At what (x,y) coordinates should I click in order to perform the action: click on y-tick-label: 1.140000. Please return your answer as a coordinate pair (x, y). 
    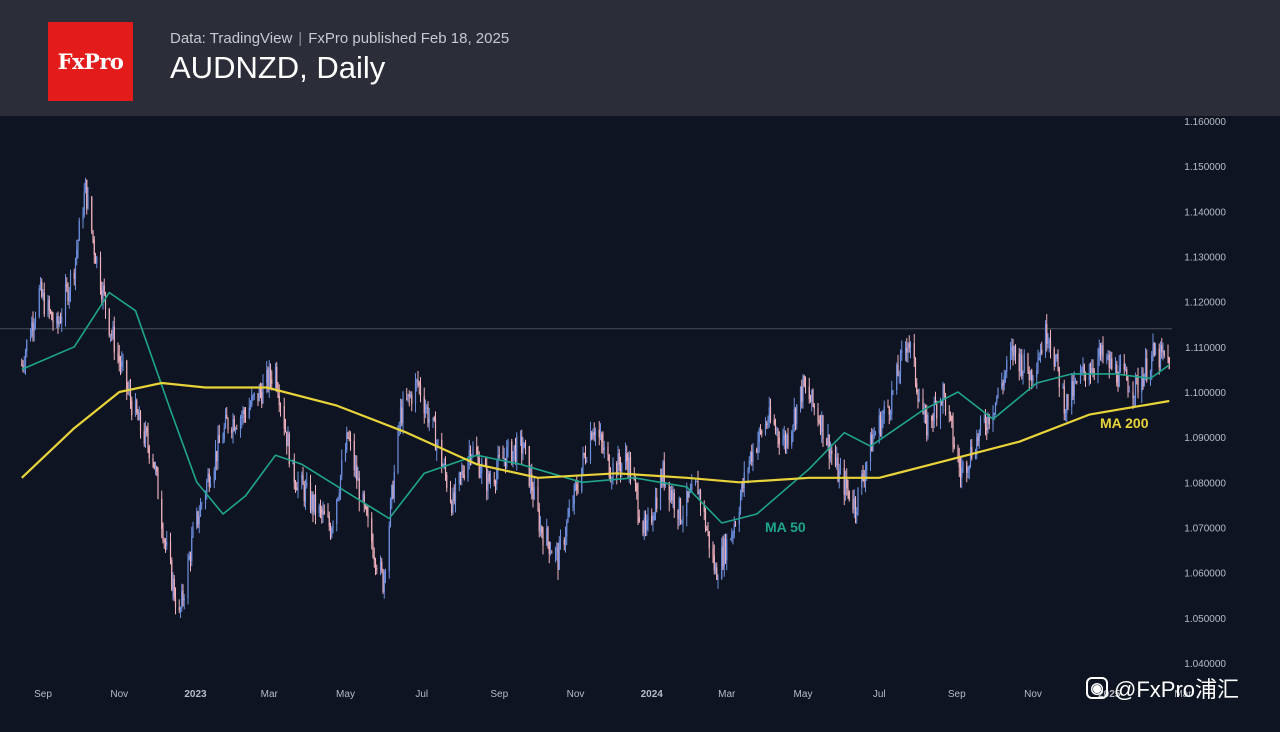
    Looking at the image, I should click on (1205, 212).